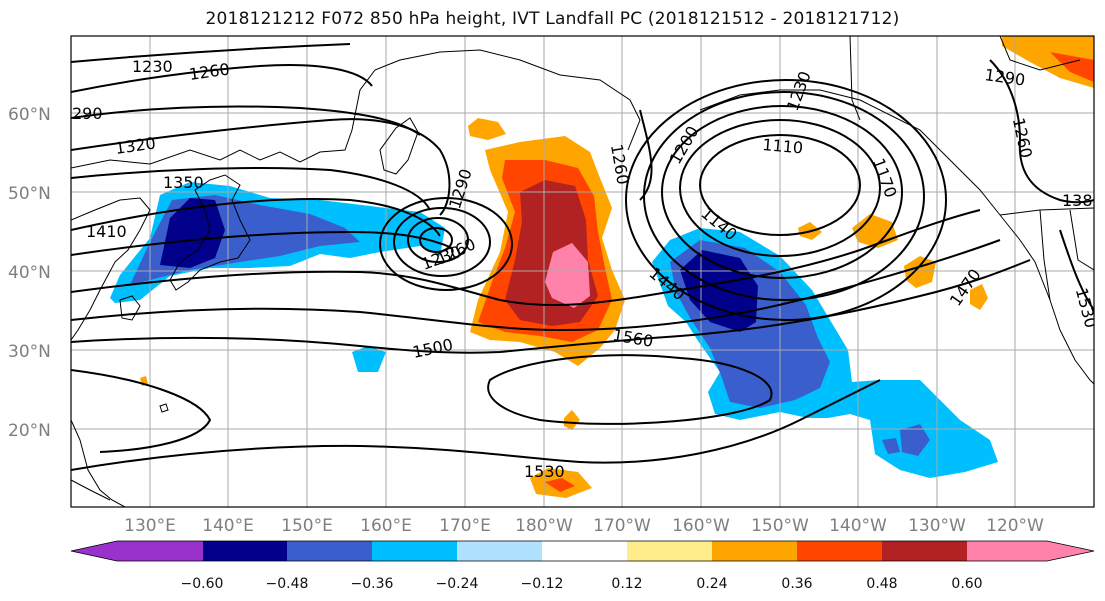 The height and width of the screenshot is (601, 1105). I want to click on colorbar-tick-label: −0.48, so click(287, 584).